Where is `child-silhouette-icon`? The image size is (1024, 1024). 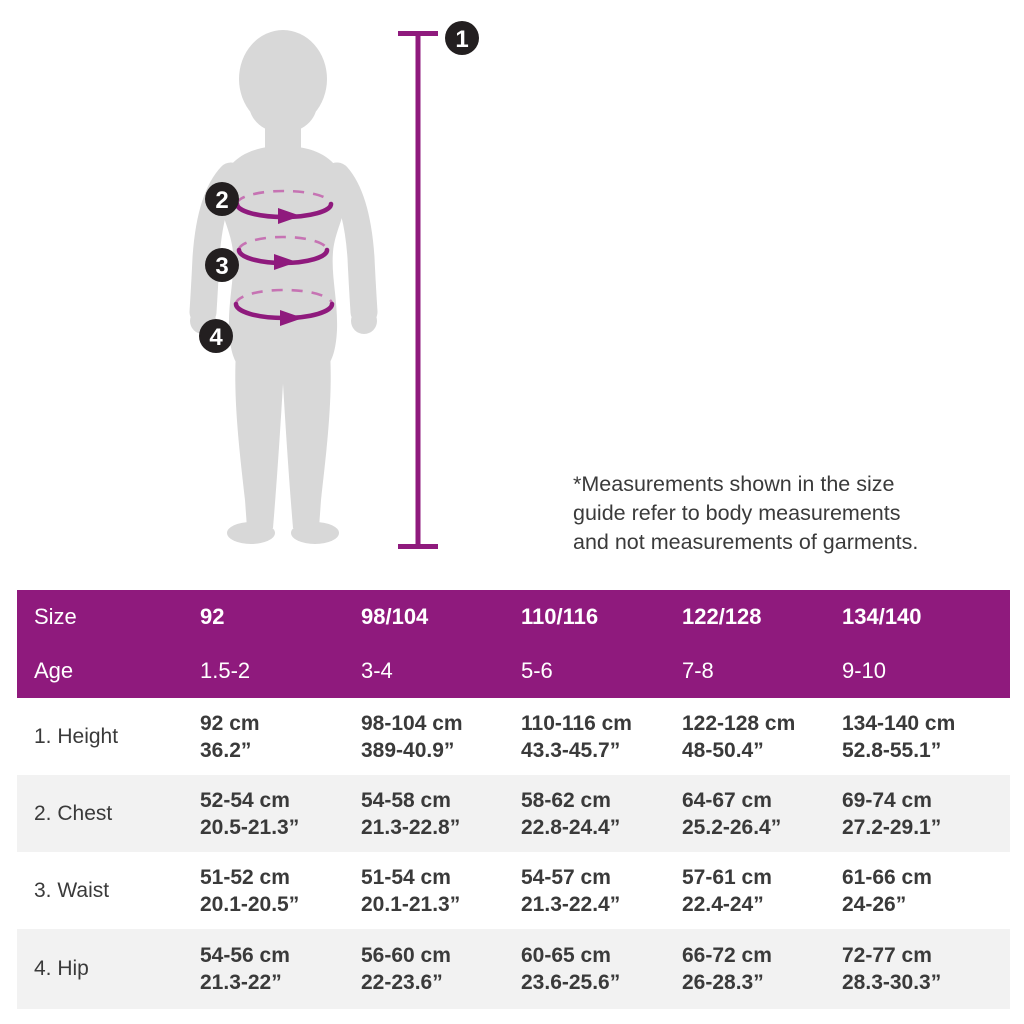
child-silhouette-icon is located at coordinates (283, 287).